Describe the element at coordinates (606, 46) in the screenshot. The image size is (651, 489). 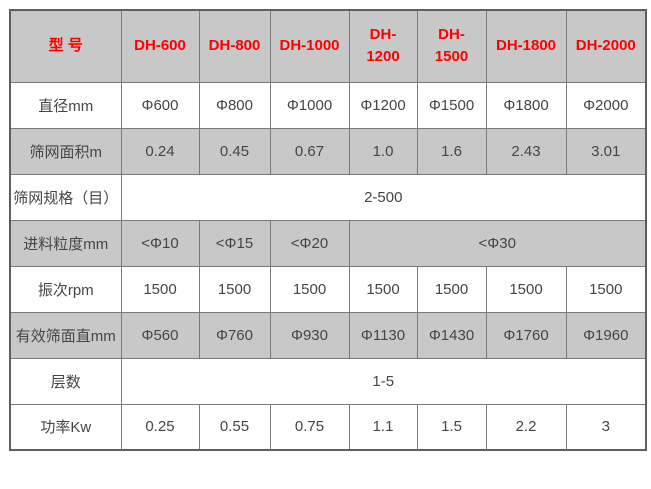
I see `col-header-dh-2000: DH-2000` at that location.